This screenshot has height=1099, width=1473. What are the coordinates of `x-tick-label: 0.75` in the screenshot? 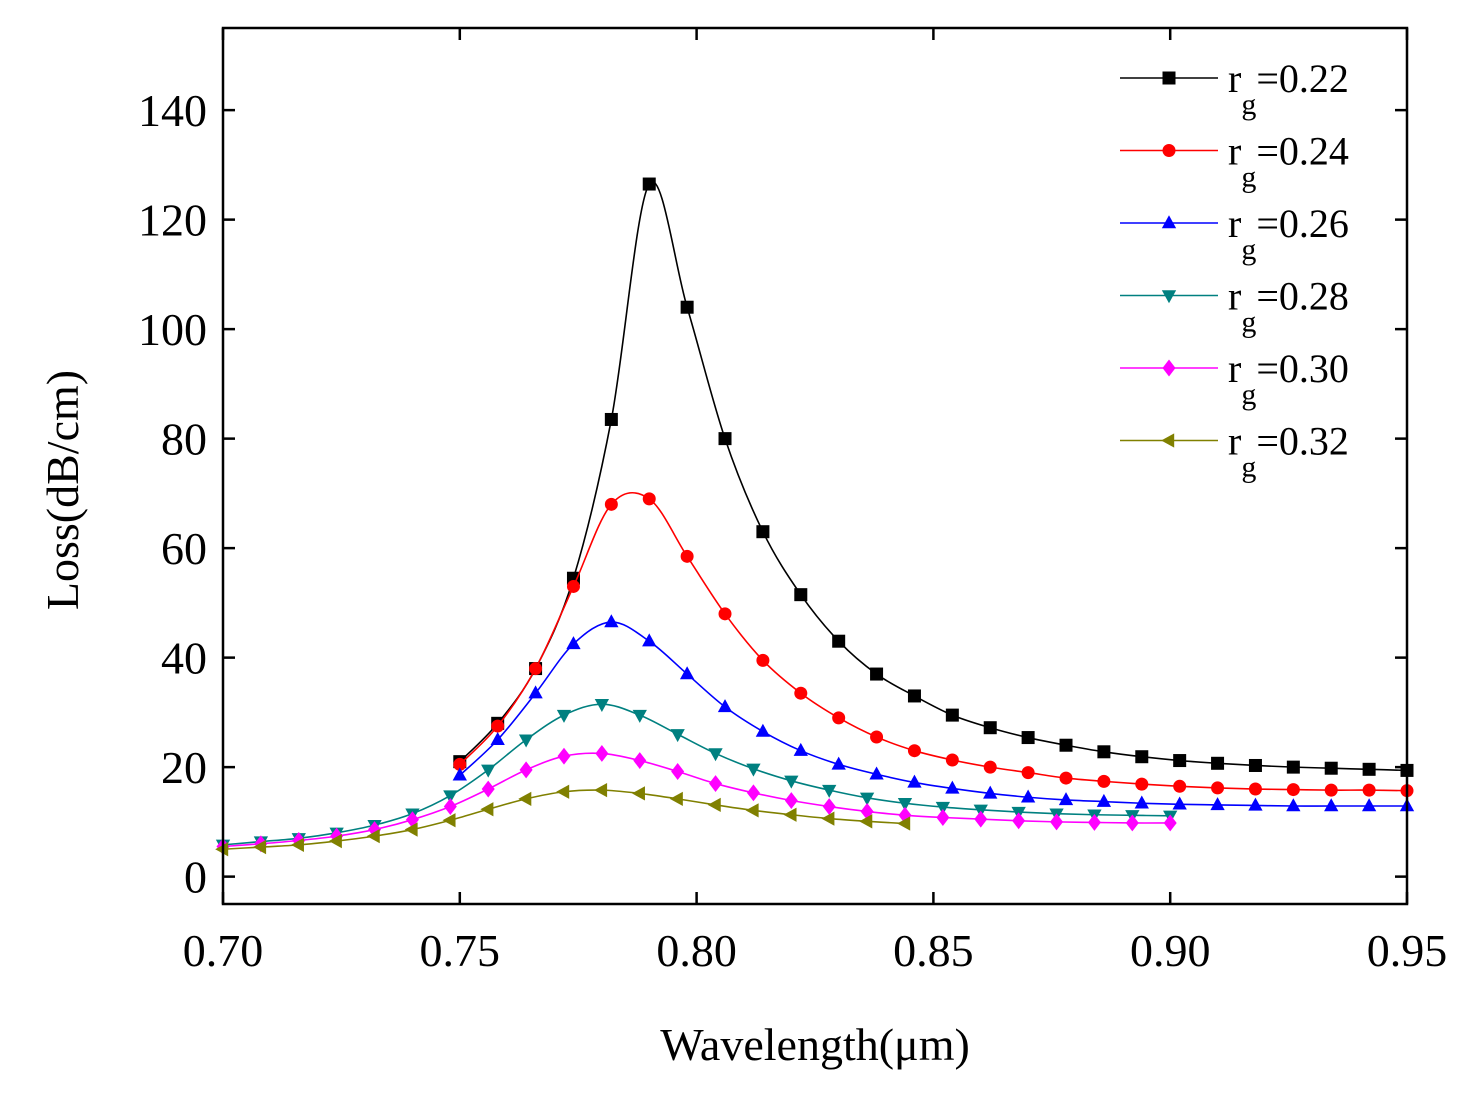 It's located at (460, 950).